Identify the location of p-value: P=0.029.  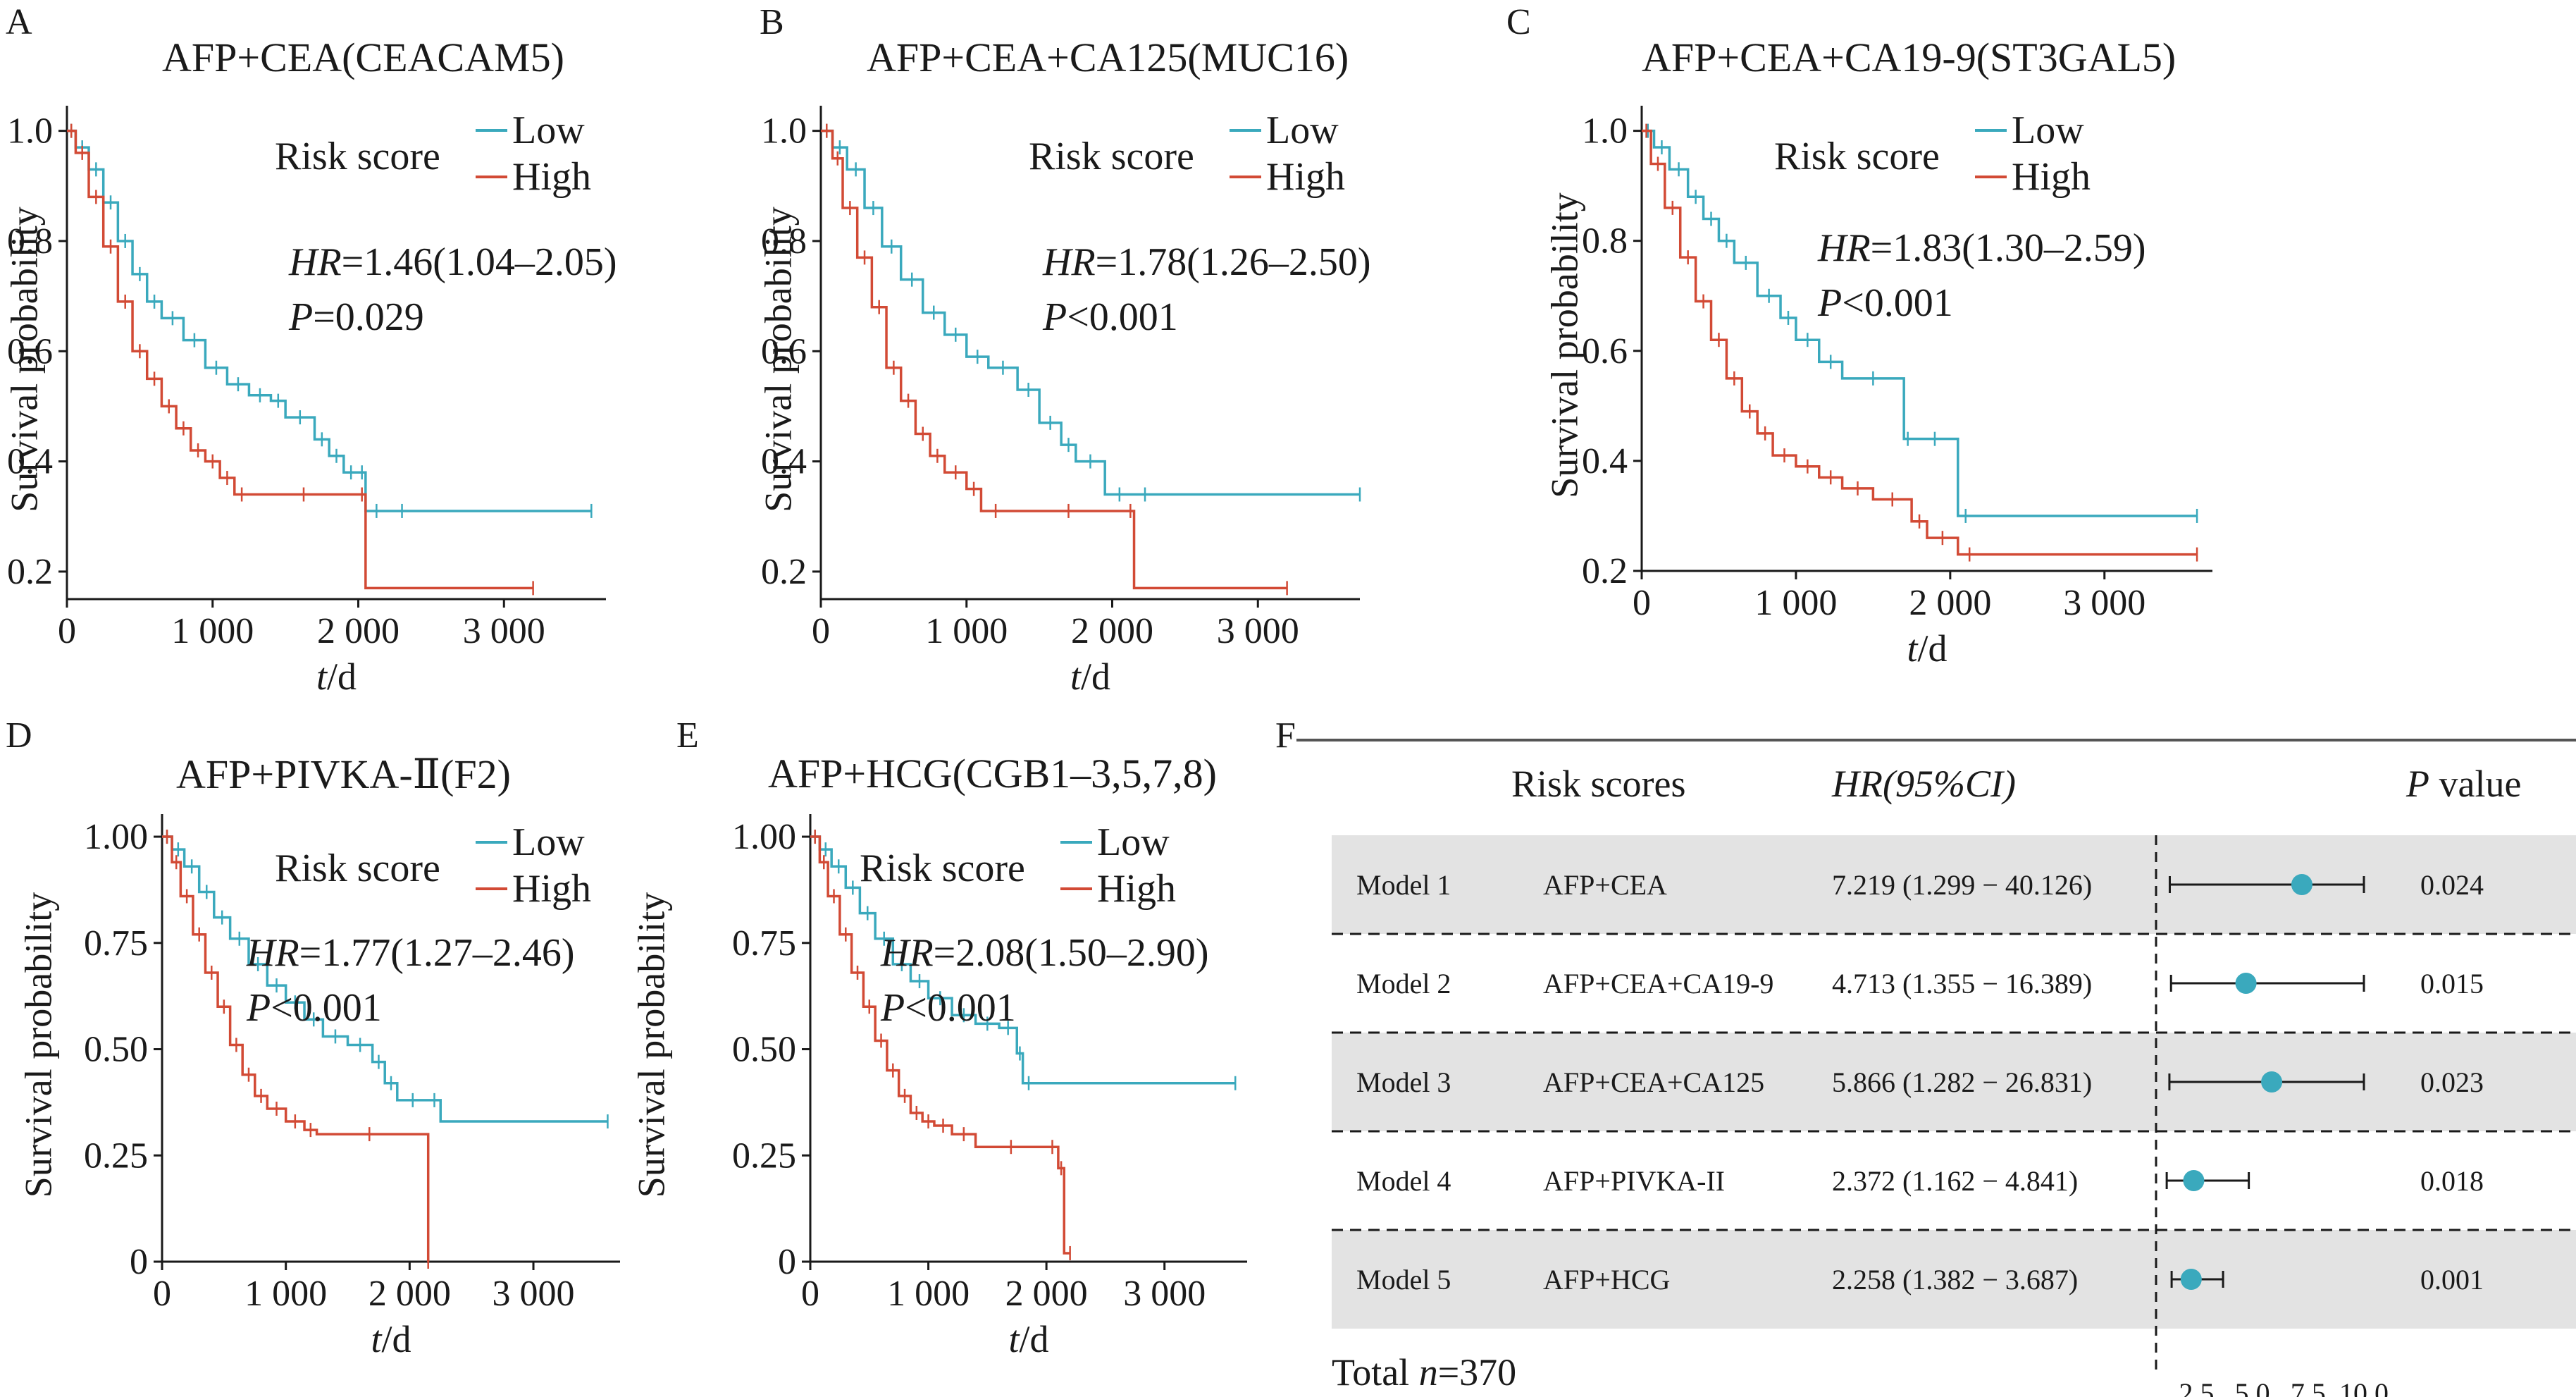
(356, 317).